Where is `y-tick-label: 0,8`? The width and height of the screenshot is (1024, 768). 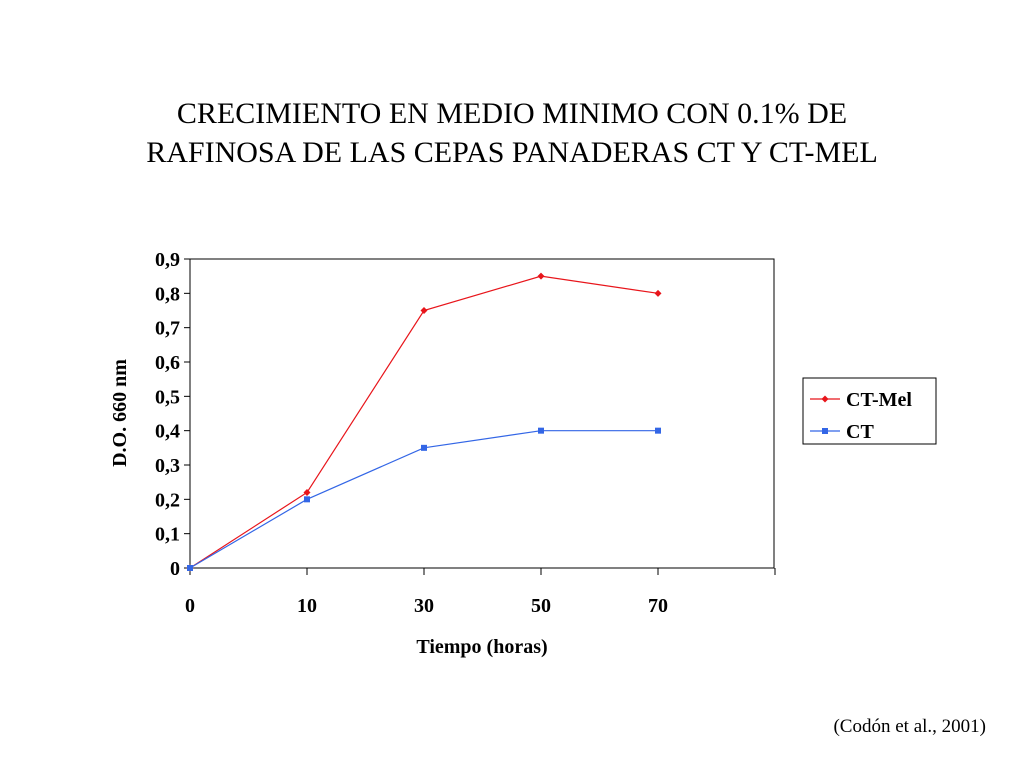 y-tick-label: 0,8 is located at coordinates (167, 294).